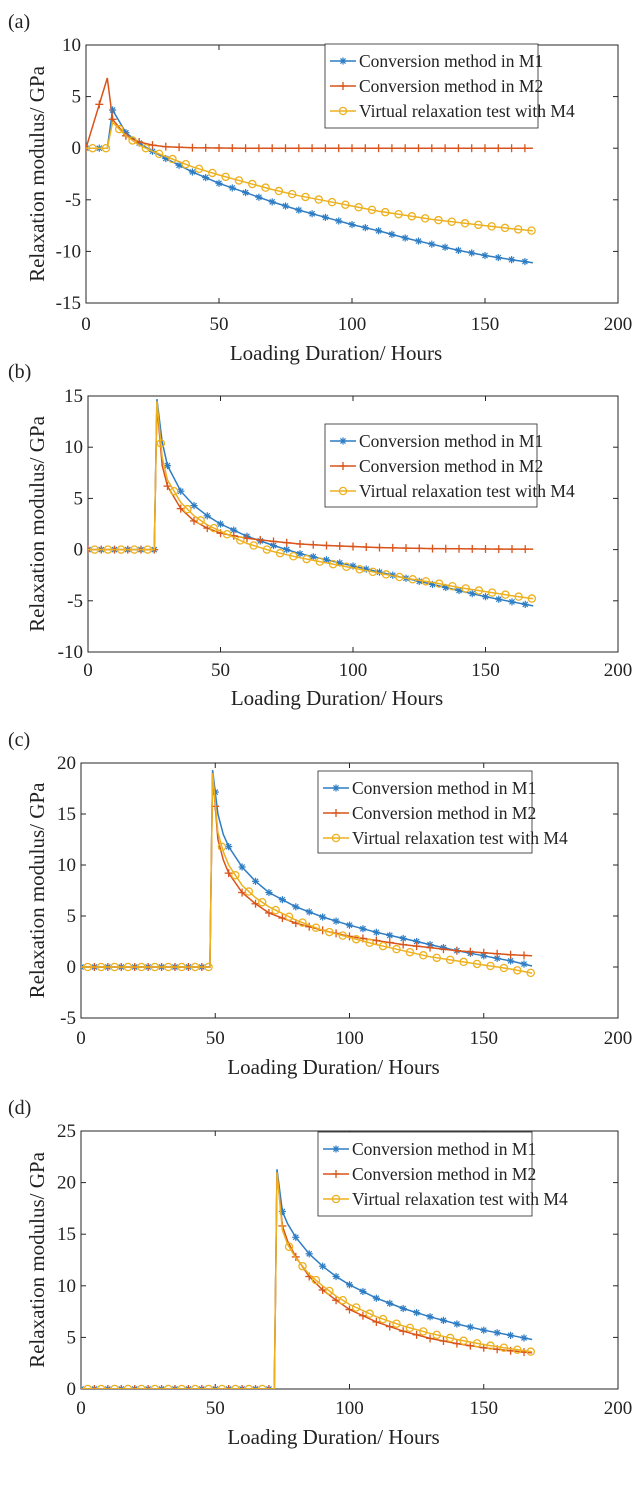 This screenshot has width=642, height=1488. What do you see at coordinates (215, 1408) in the screenshot?
I see `x-tick-label: 50` at bounding box center [215, 1408].